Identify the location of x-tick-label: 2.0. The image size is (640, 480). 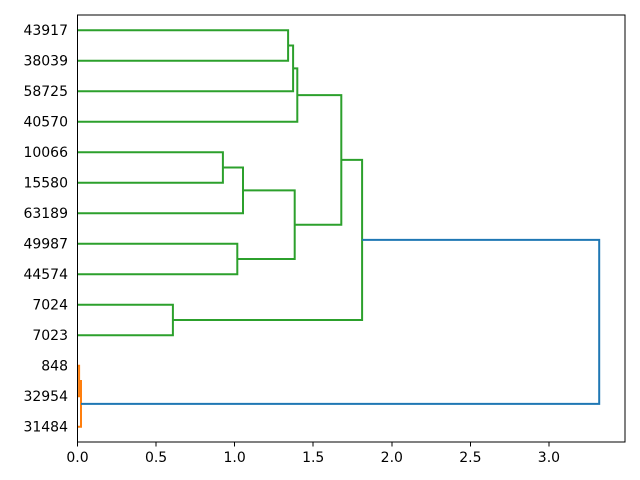
(392, 458).